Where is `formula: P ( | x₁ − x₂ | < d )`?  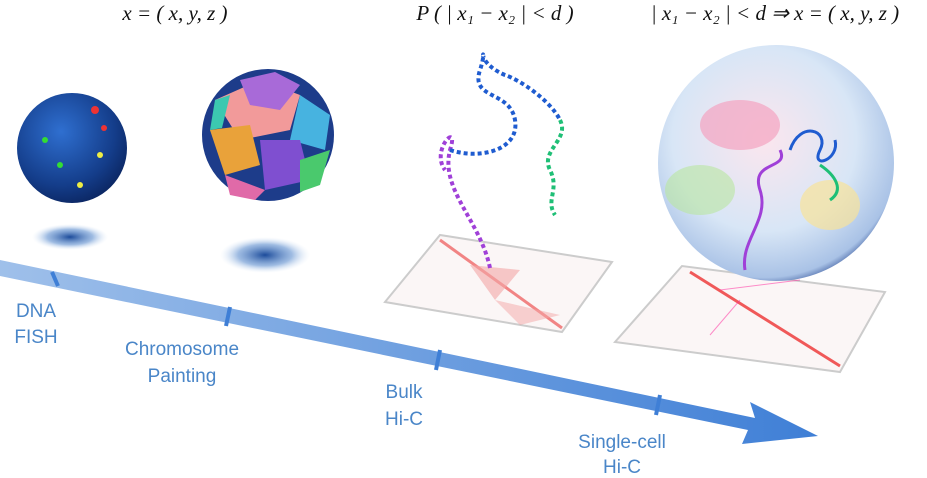
formula: P ( | x₁ − x₂ | < d ) is located at coordinates (494, 13).